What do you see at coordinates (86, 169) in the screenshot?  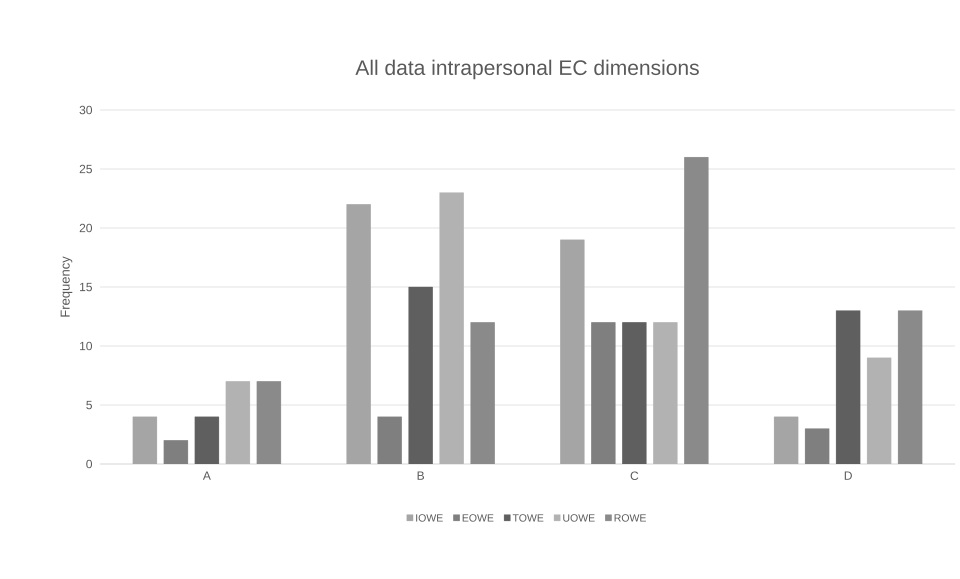 I see `y-tick-label: 25` at bounding box center [86, 169].